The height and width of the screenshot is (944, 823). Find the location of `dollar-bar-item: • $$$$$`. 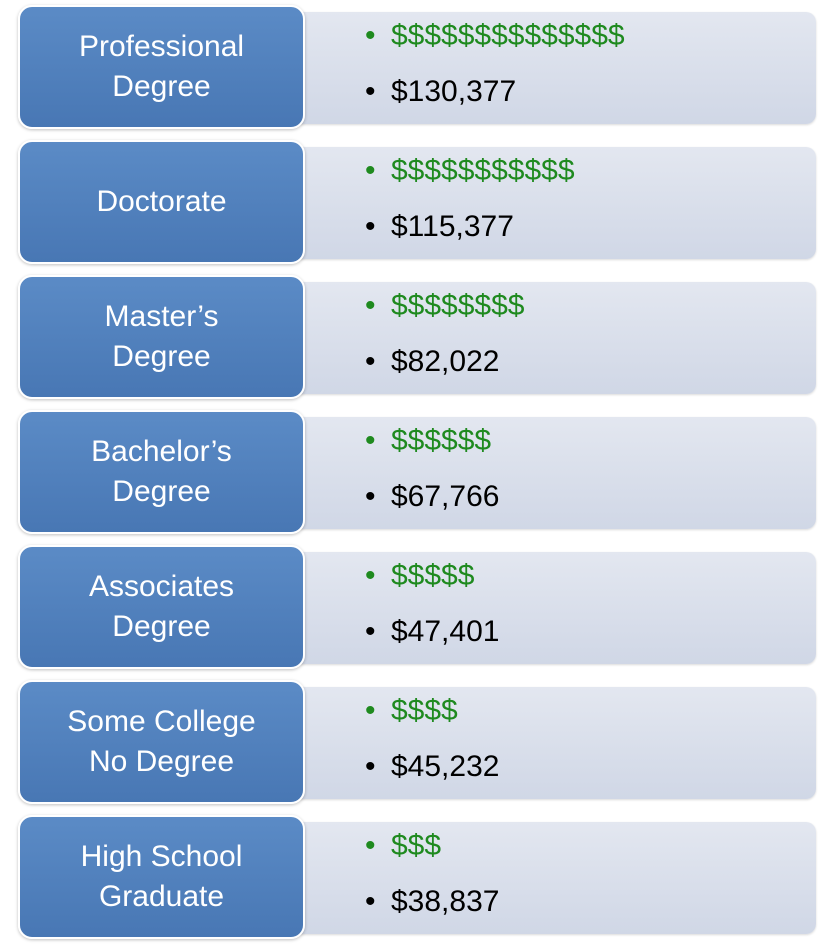

dollar-bar-item: • $$$$$ is located at coordinates (419, 576).